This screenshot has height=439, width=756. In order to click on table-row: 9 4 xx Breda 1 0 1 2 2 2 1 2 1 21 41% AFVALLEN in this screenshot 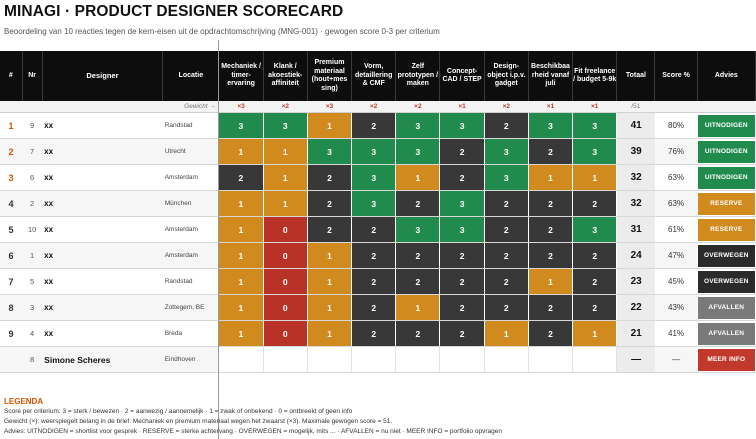, I will do `click(378, 333)`.